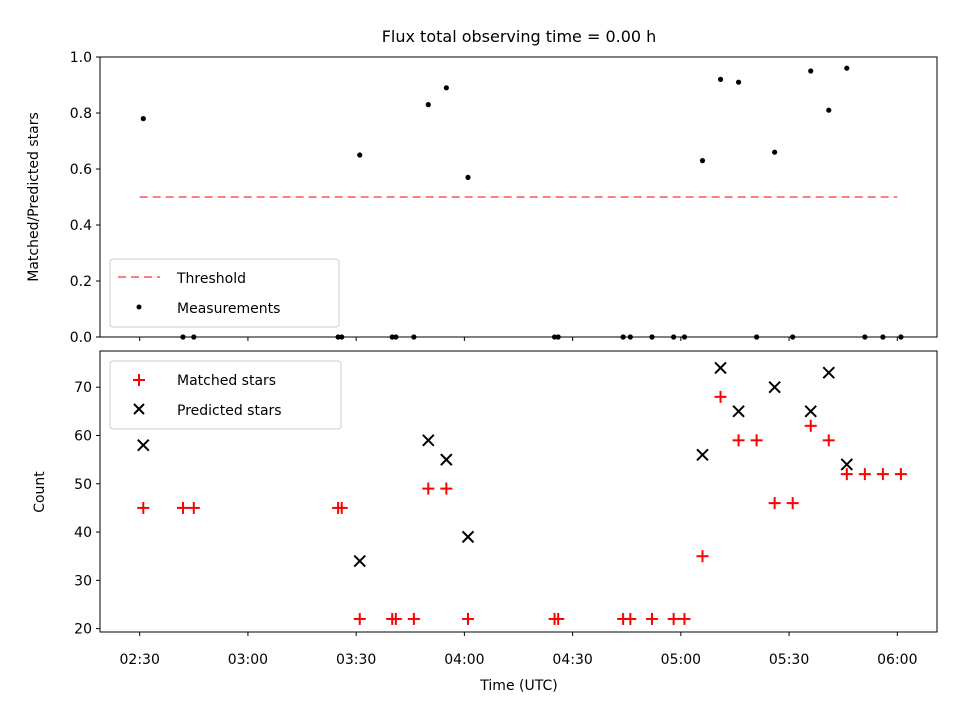 This screenshot has height=720, width=960. Describe the element at coordinates (81, 58) in the screenshot. I see `y-tick-label: 1.0` at that location.